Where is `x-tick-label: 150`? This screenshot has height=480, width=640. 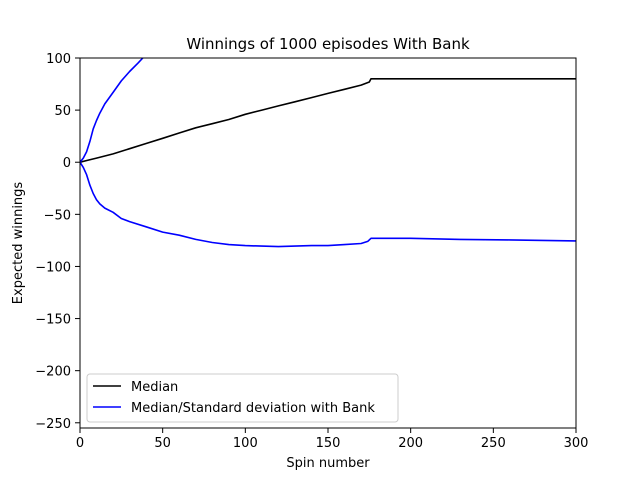 x-tick-label: 150 is located at coordinates (328, 443).